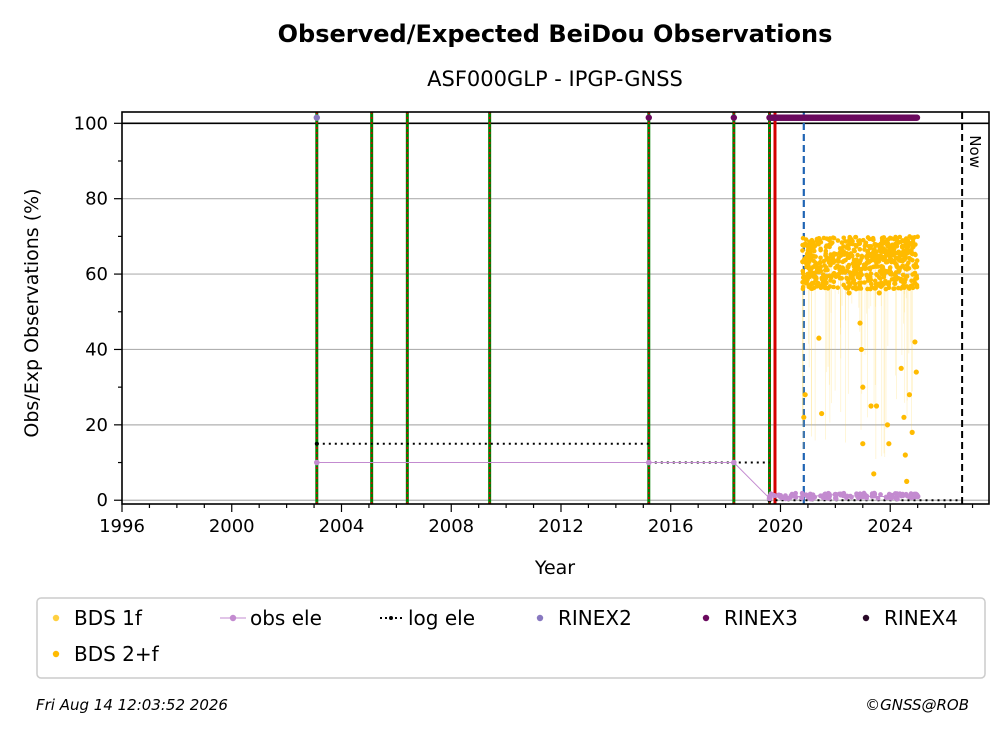 The width and height of the screenshot is (1008, 734). I want to click on y-tick-label: 100, so click(91, 123).